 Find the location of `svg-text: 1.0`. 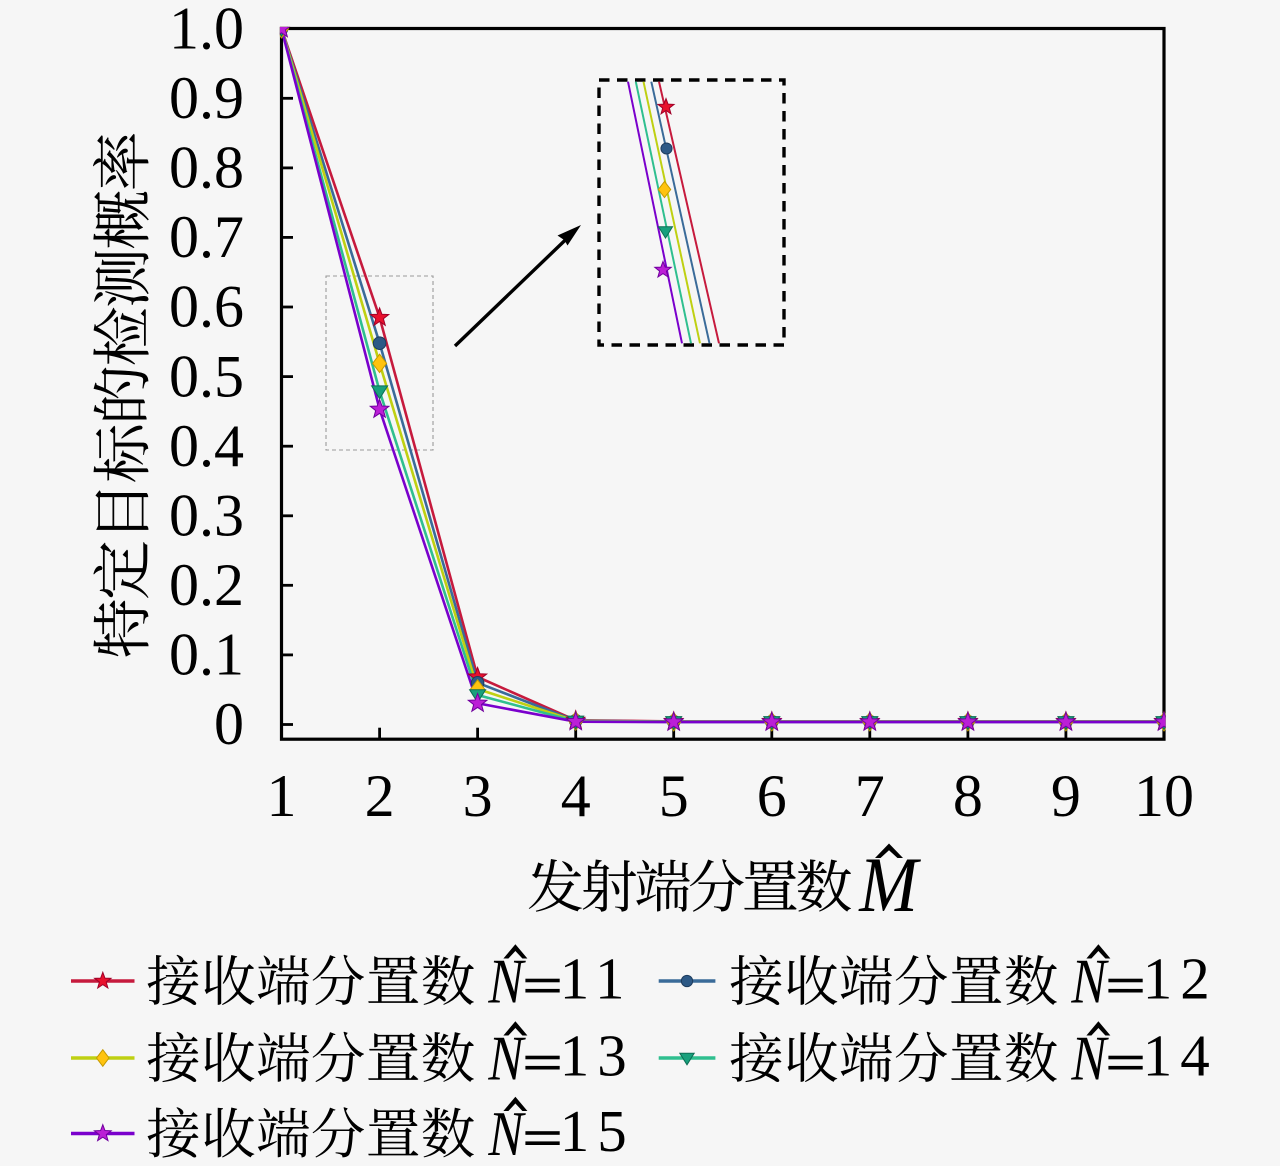

svg-text: 1.0 is located at coordinates (206, 30).